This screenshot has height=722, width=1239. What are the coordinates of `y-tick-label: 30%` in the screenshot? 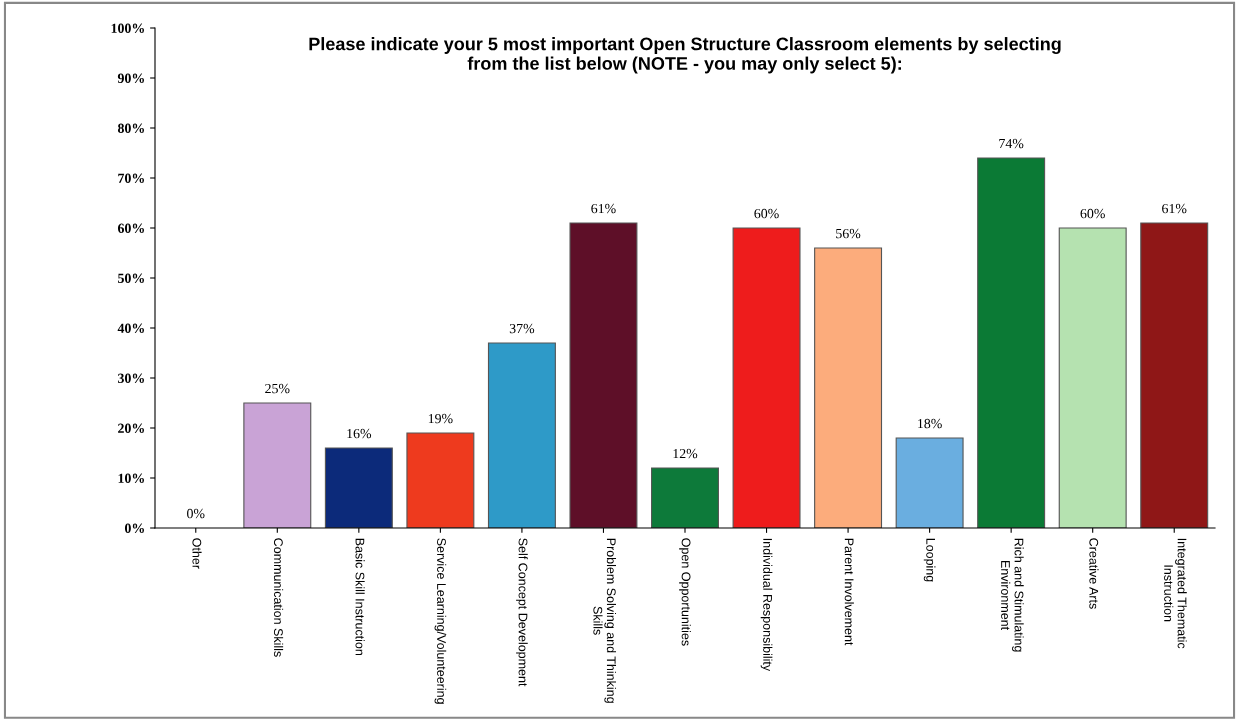 It's located at (131, 378).